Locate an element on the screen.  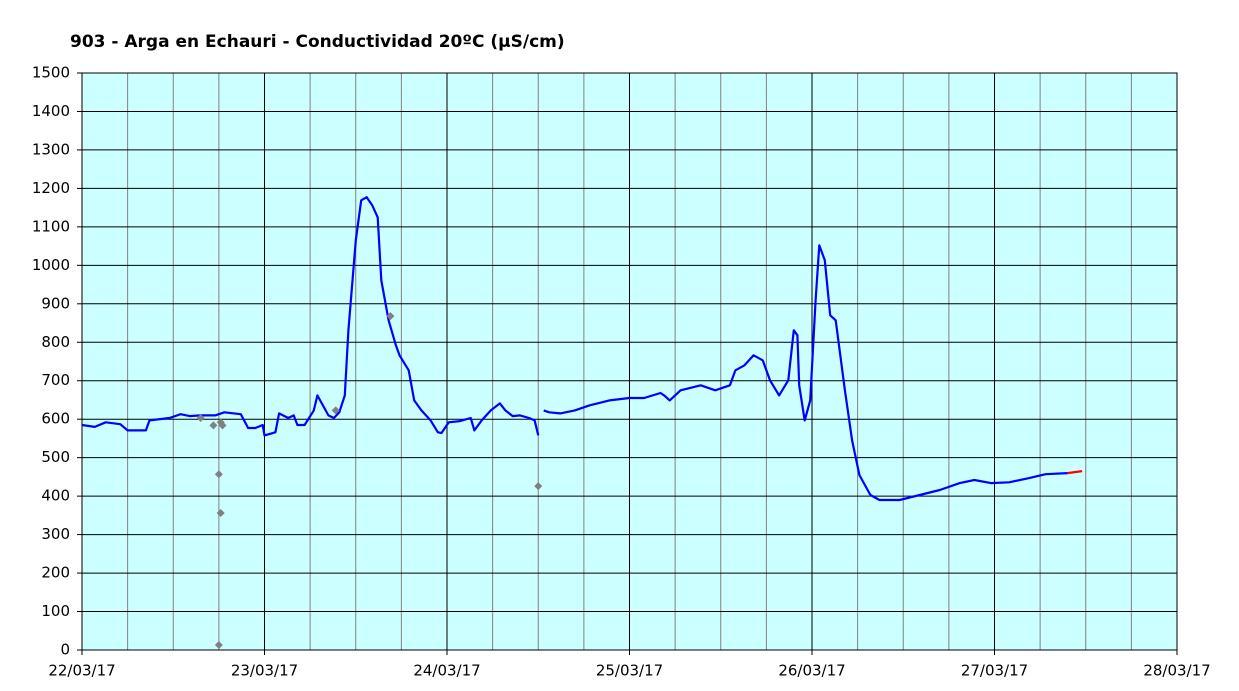
data-line is located at coordinates (1075, 472).